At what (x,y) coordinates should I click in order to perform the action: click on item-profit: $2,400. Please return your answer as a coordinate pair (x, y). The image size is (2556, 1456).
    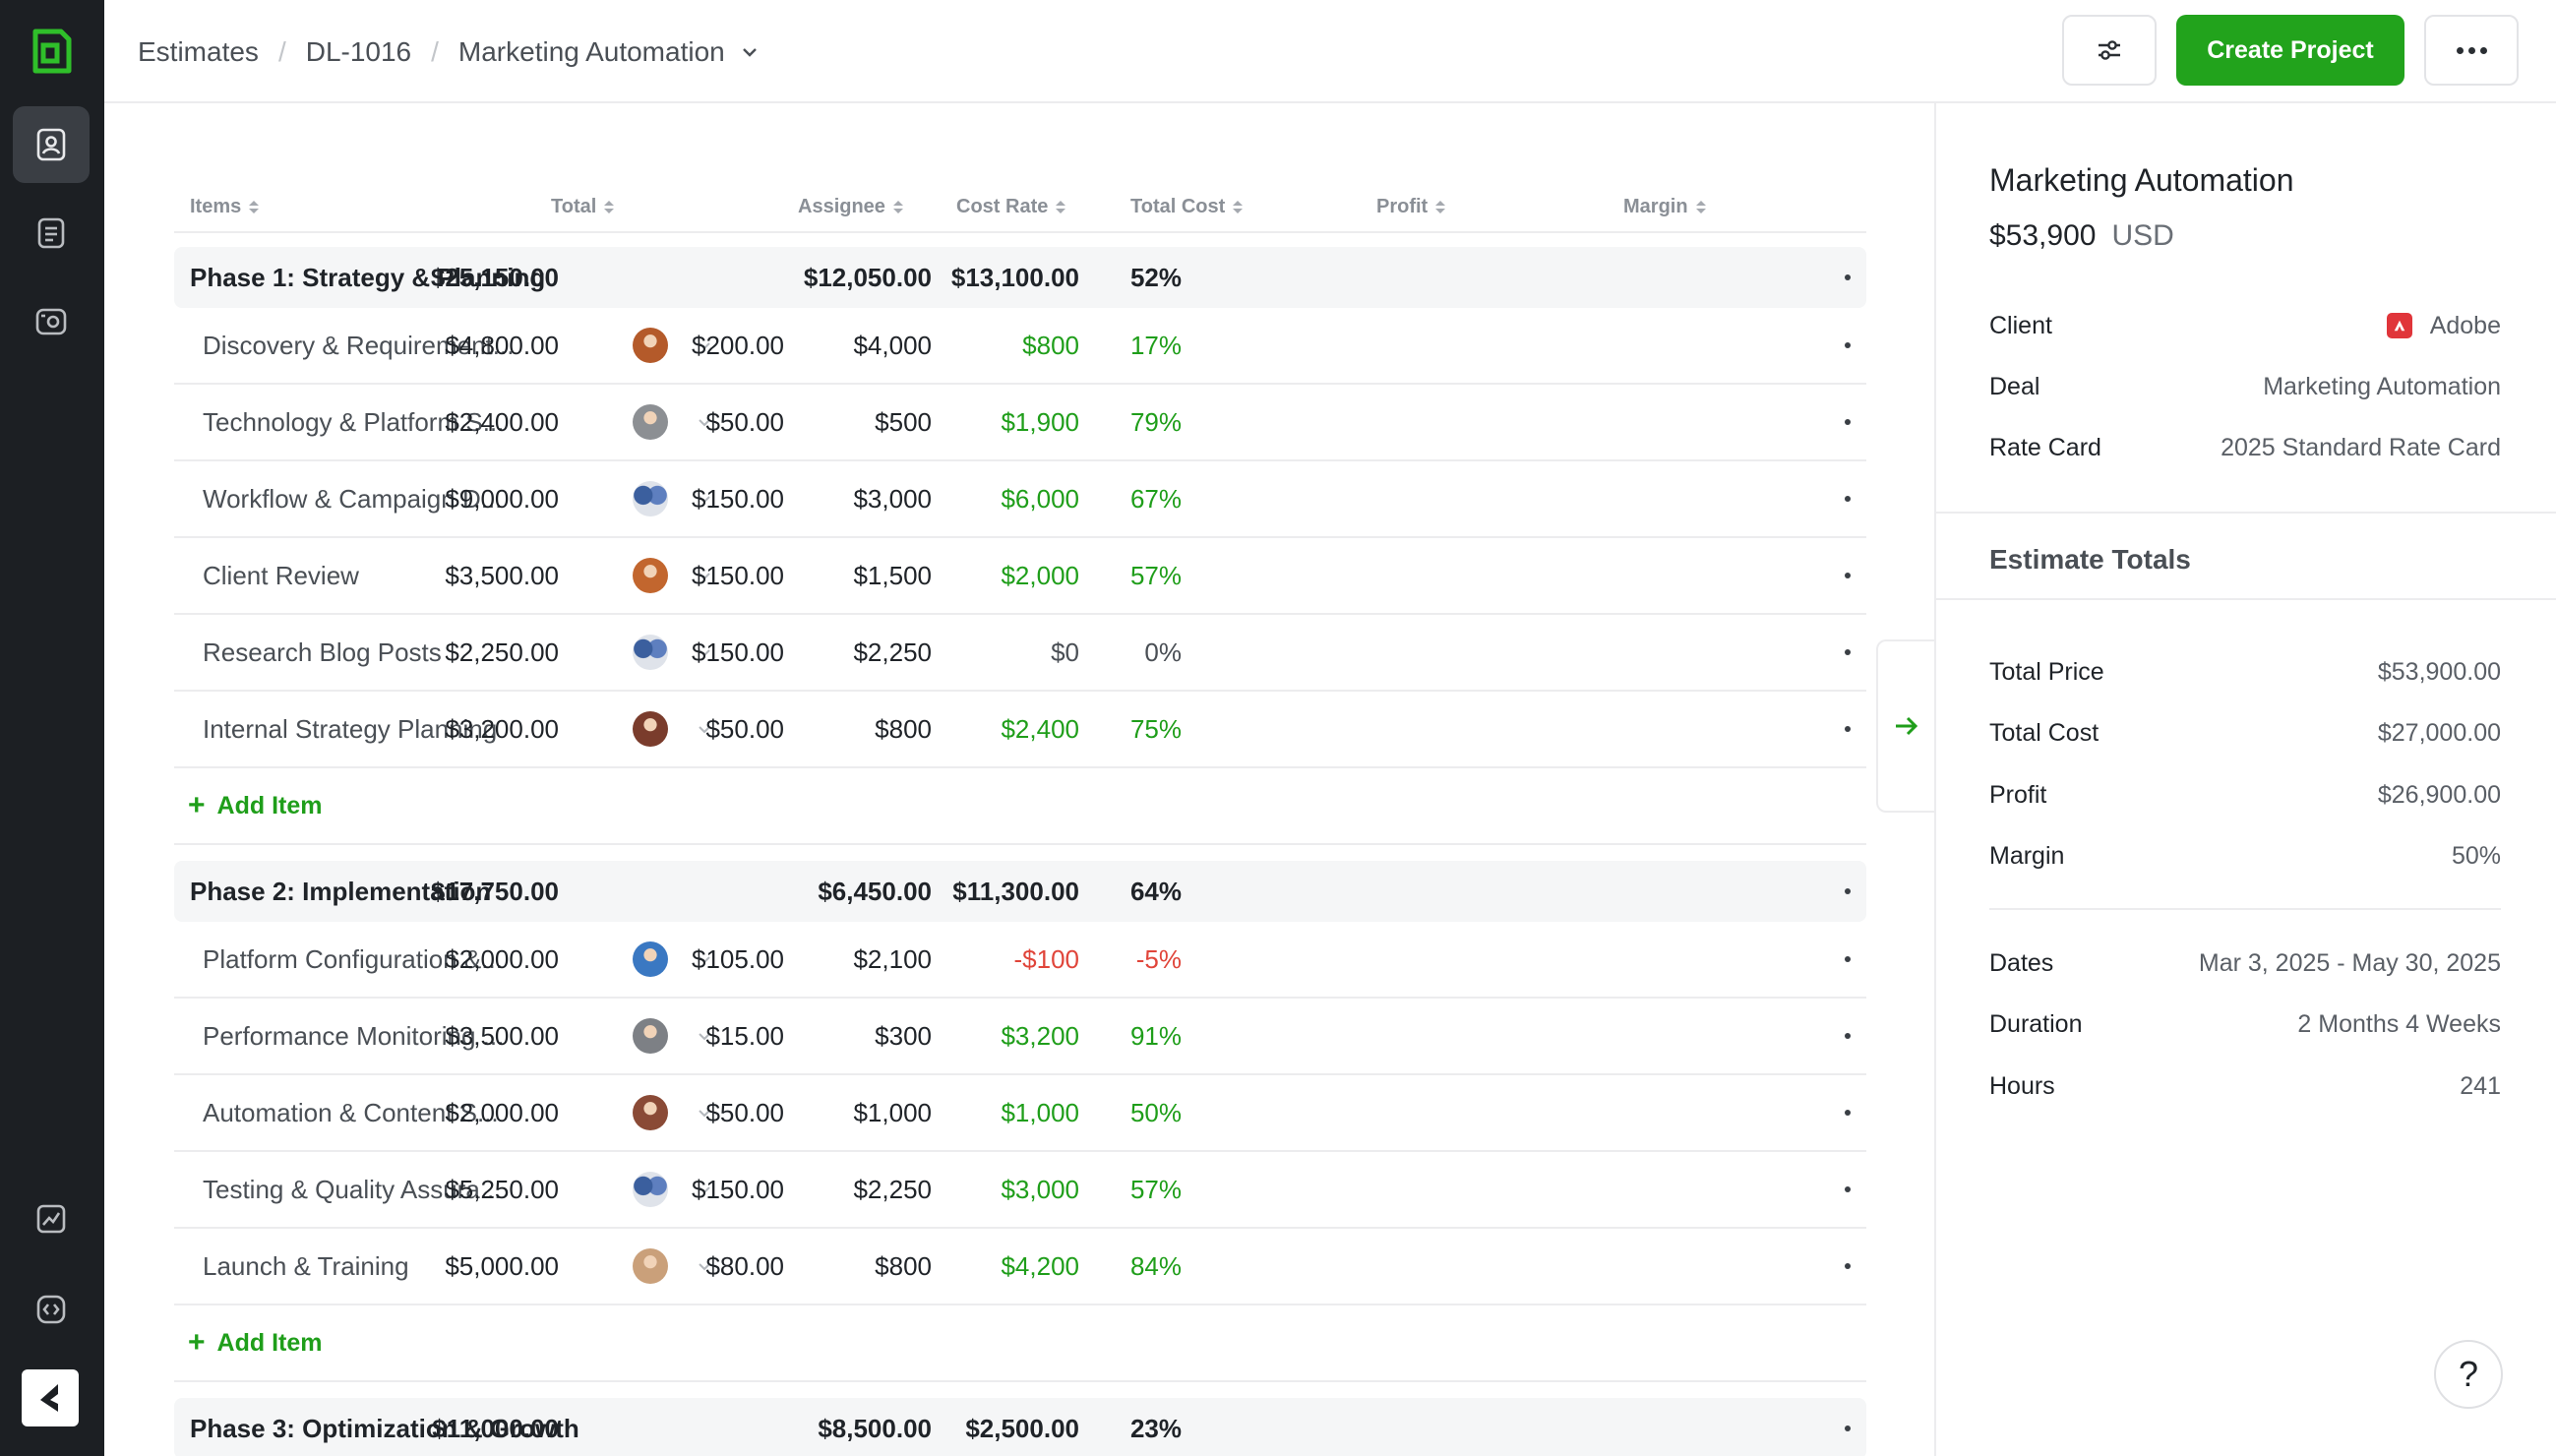
    Looking at the image, I should click on (1040, 728).